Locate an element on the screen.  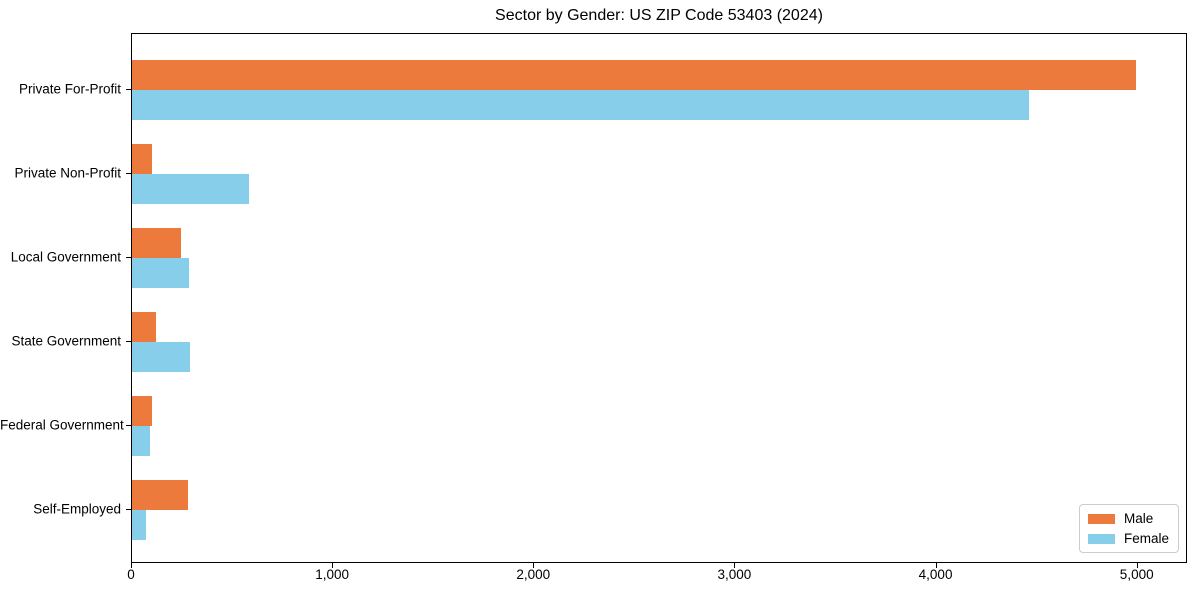
y-axis-label: Private Non-Profit is located at coordinates (67, 173).